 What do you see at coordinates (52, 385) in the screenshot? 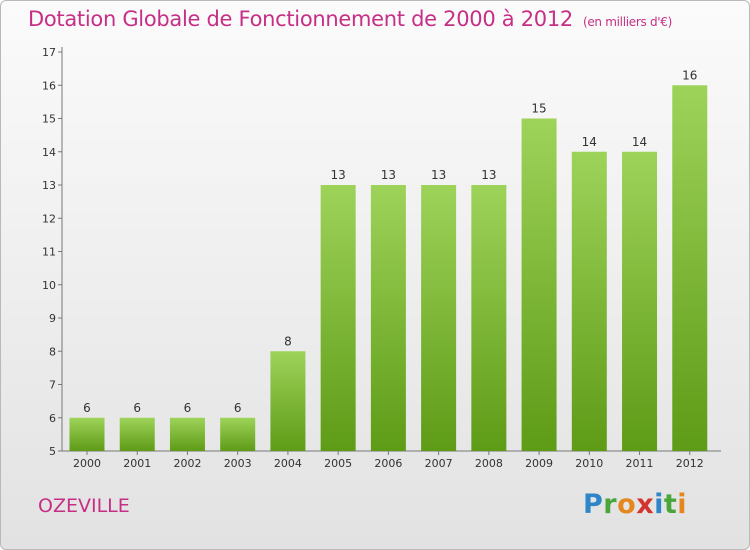
I see `y-tick-label: 7` at bounding box center [52, 385].